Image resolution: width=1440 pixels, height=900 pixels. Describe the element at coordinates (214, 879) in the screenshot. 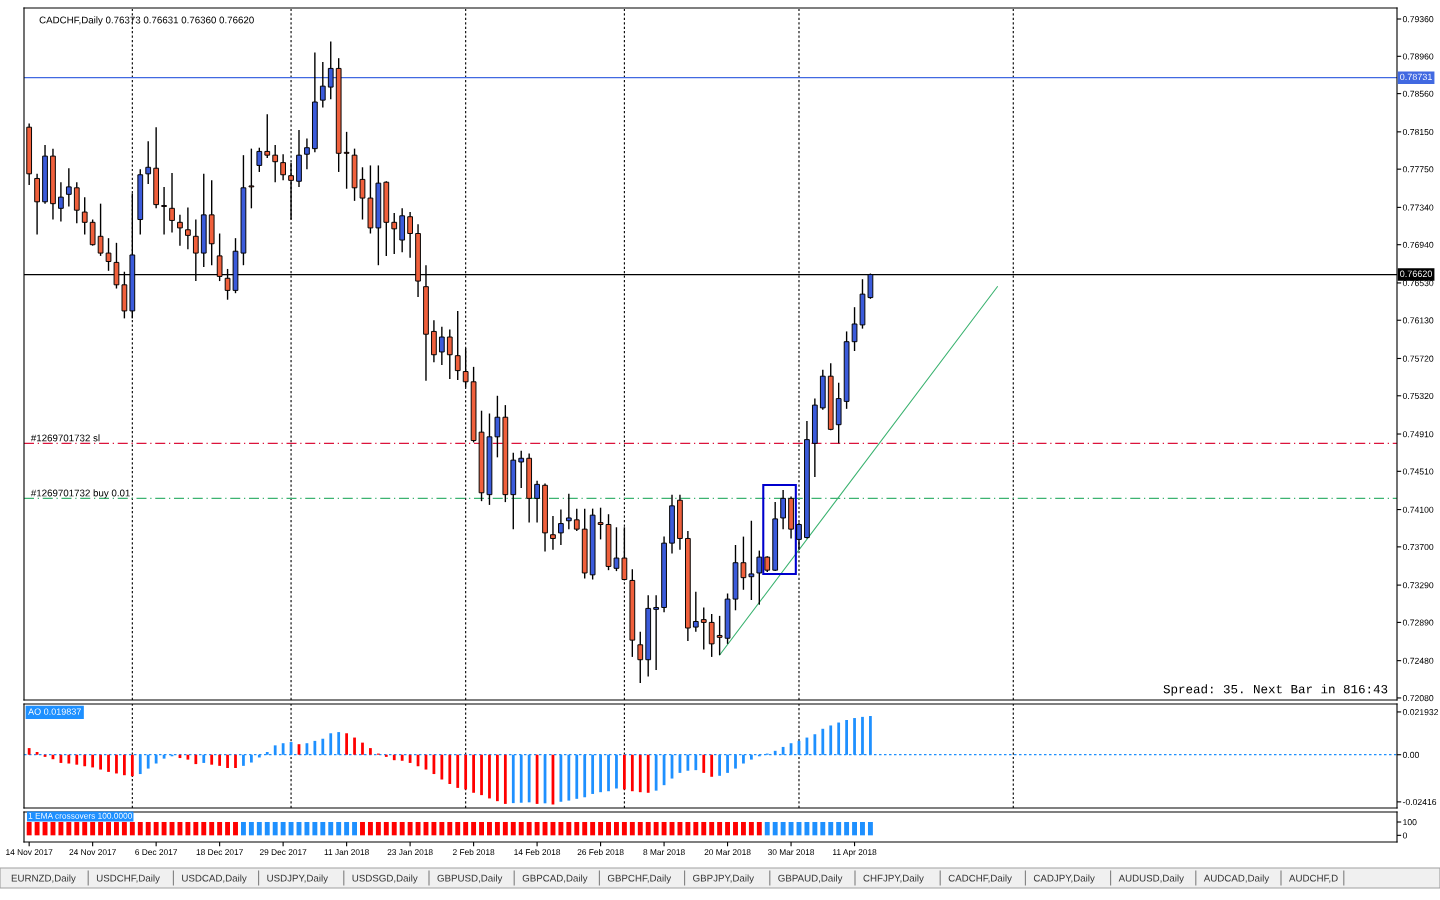

I see `text: USDCAD,Daily` at that location.